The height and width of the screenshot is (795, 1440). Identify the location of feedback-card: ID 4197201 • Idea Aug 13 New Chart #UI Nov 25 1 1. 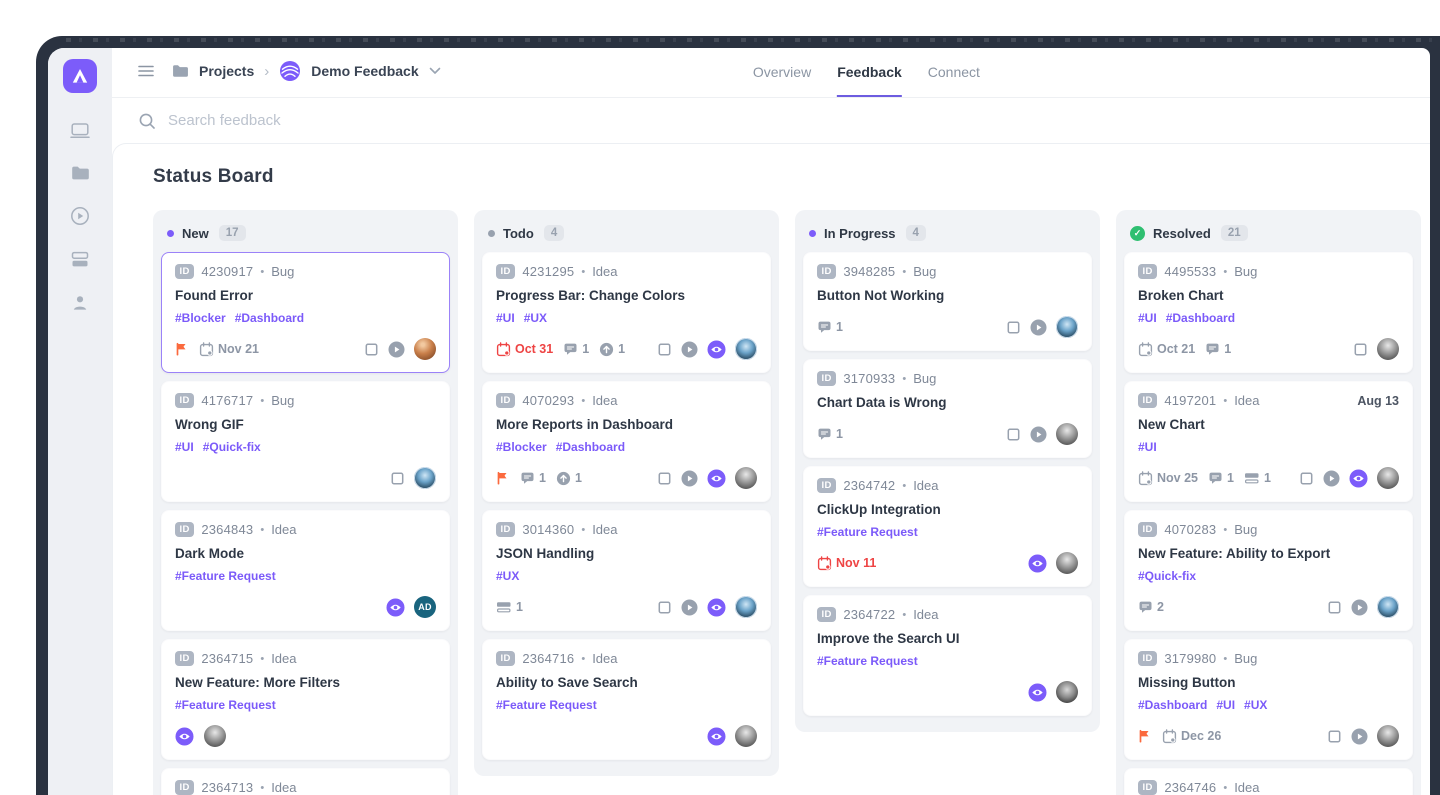
(1268, 441).